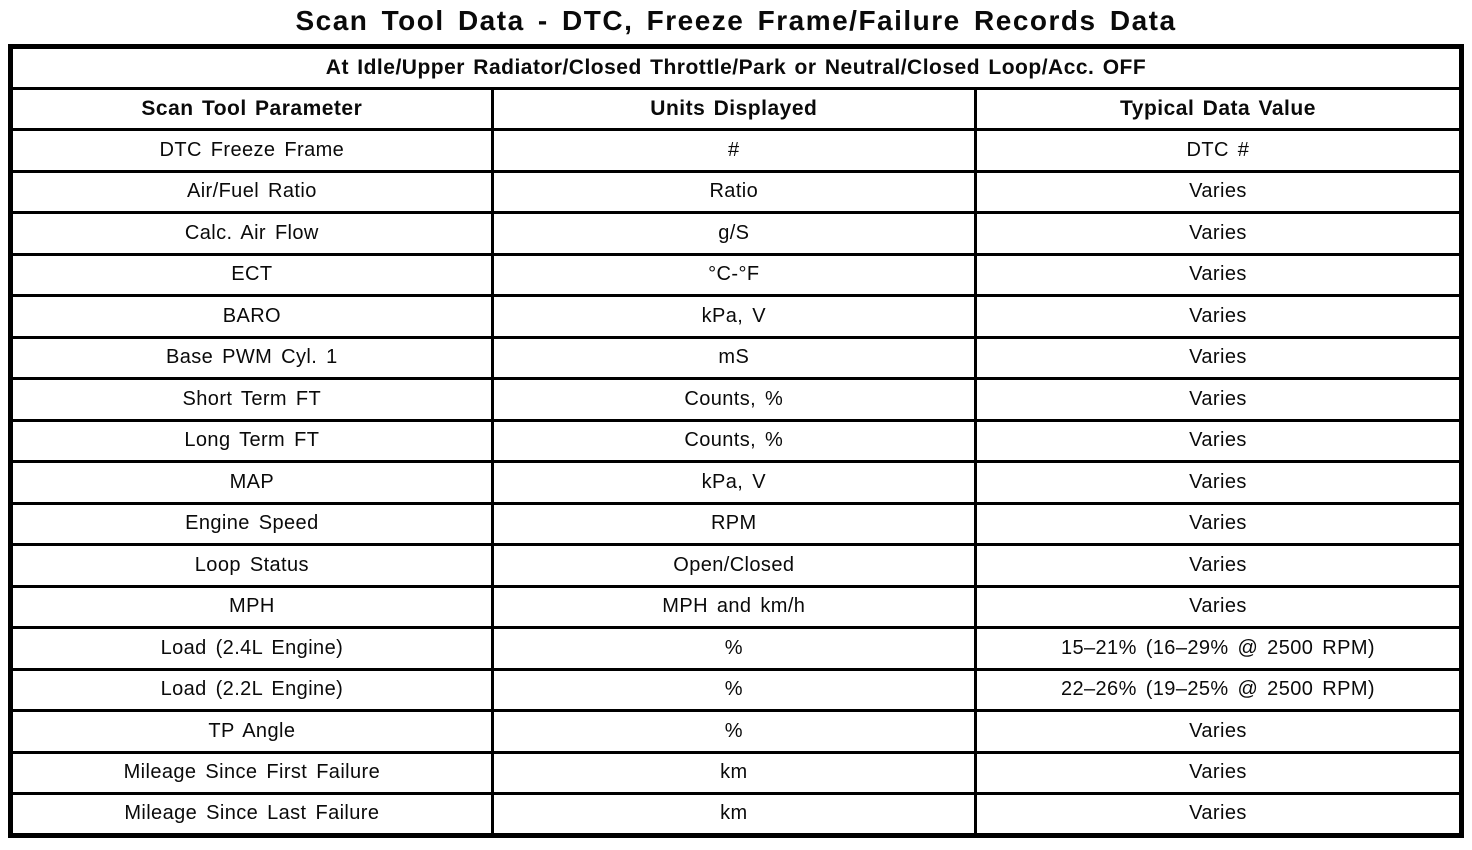 Image resolution: width=1472 pixels, height=850 pixels. I want to click on table-row: Base PWM Cyl. 1 mS Varies, so click(736, 357).